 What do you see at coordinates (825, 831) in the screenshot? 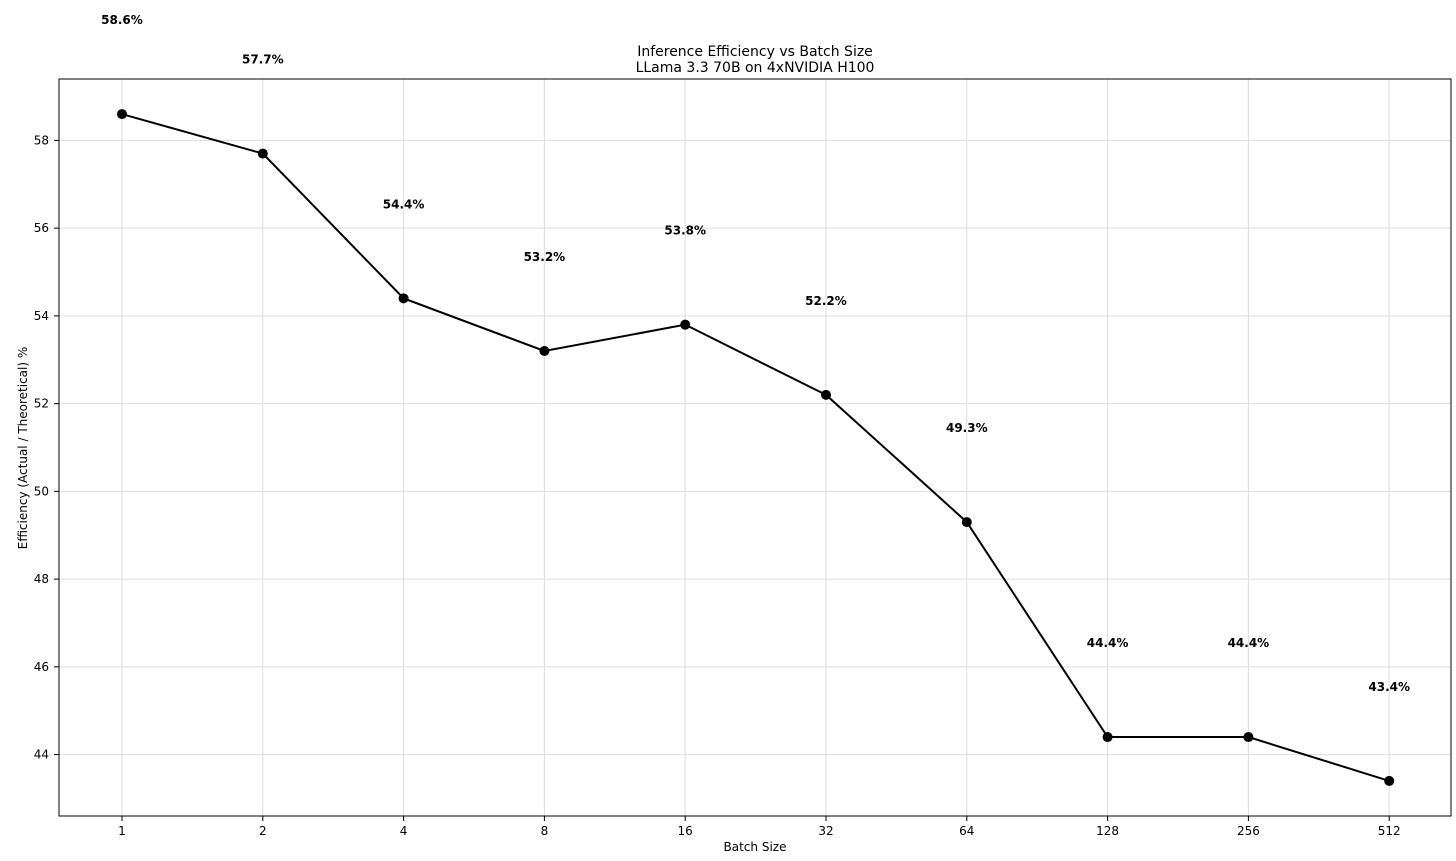
I see `x-tick-label: 32` at bounding box center [825, 831].